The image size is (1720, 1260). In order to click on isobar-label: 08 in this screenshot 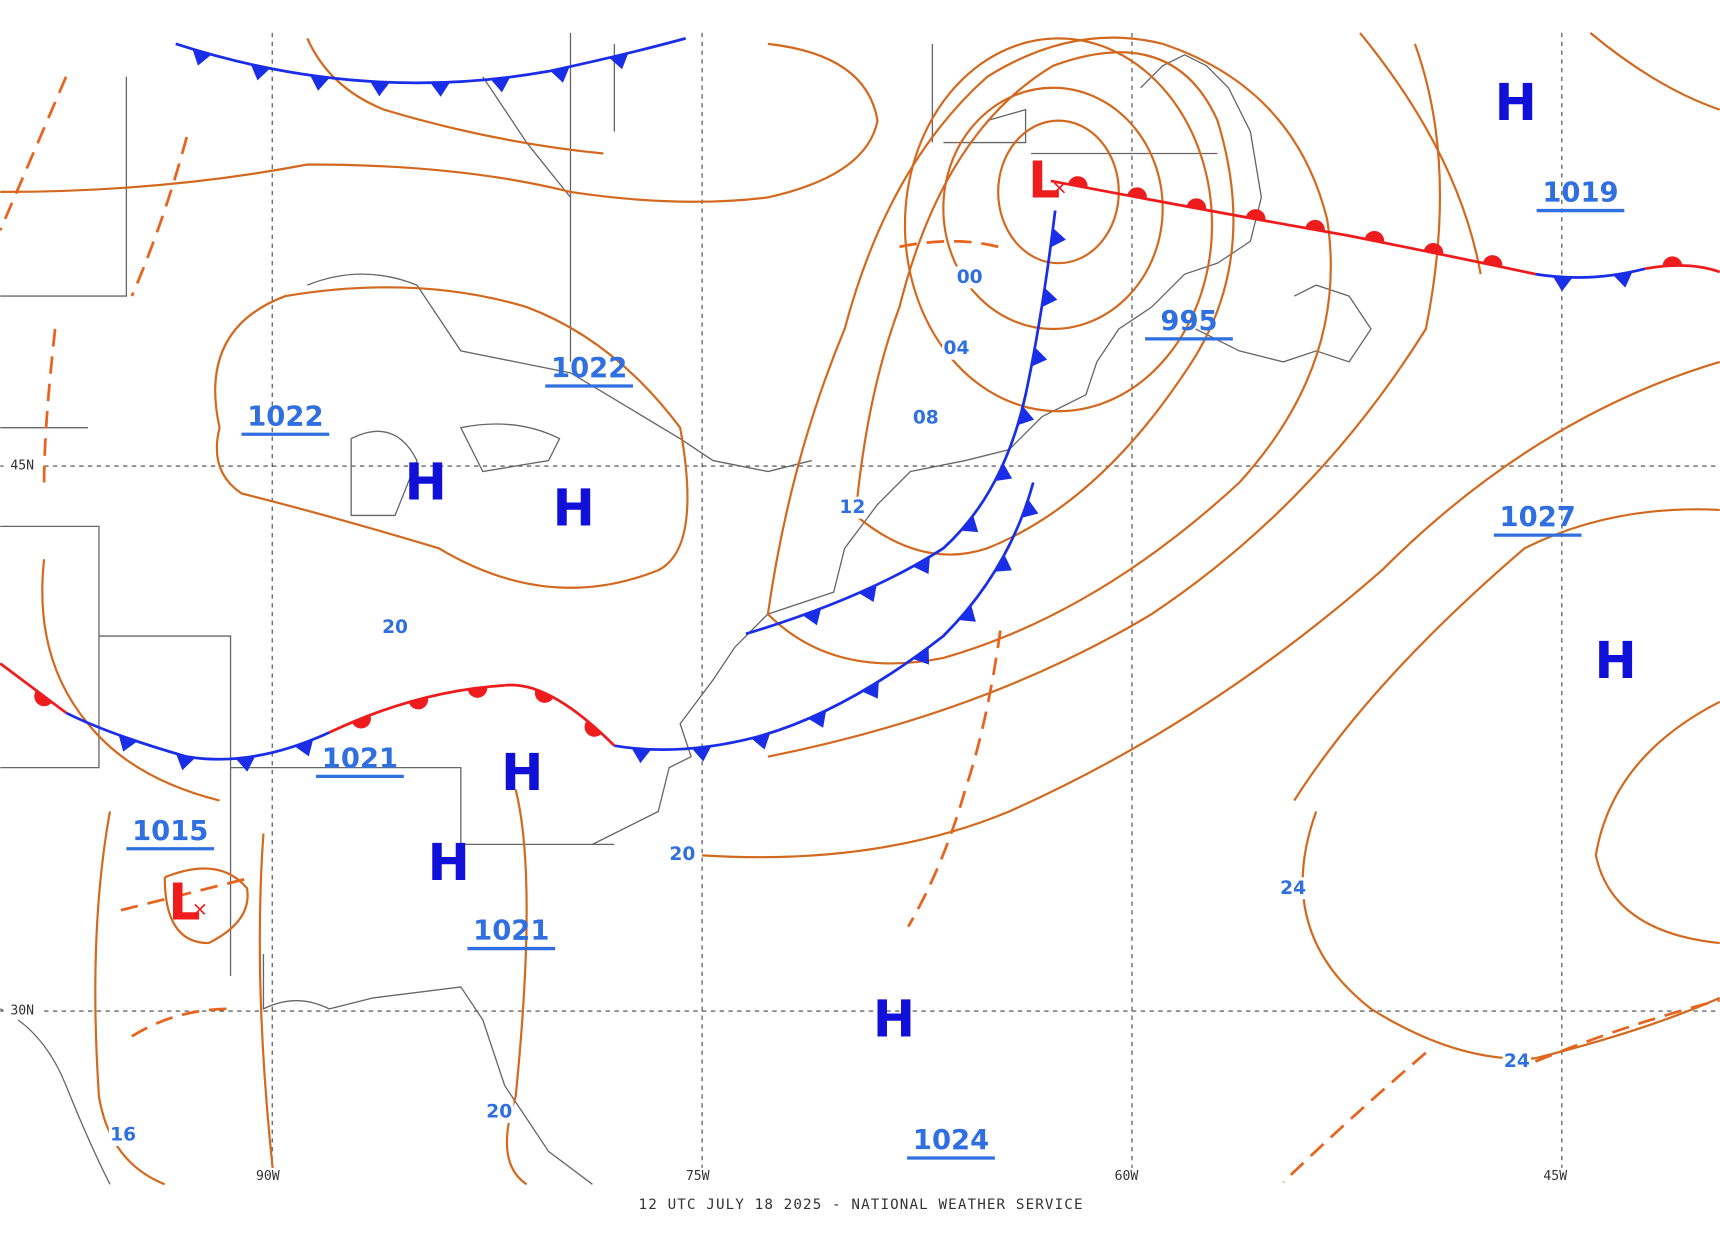, I will do `click(926, 417)`.